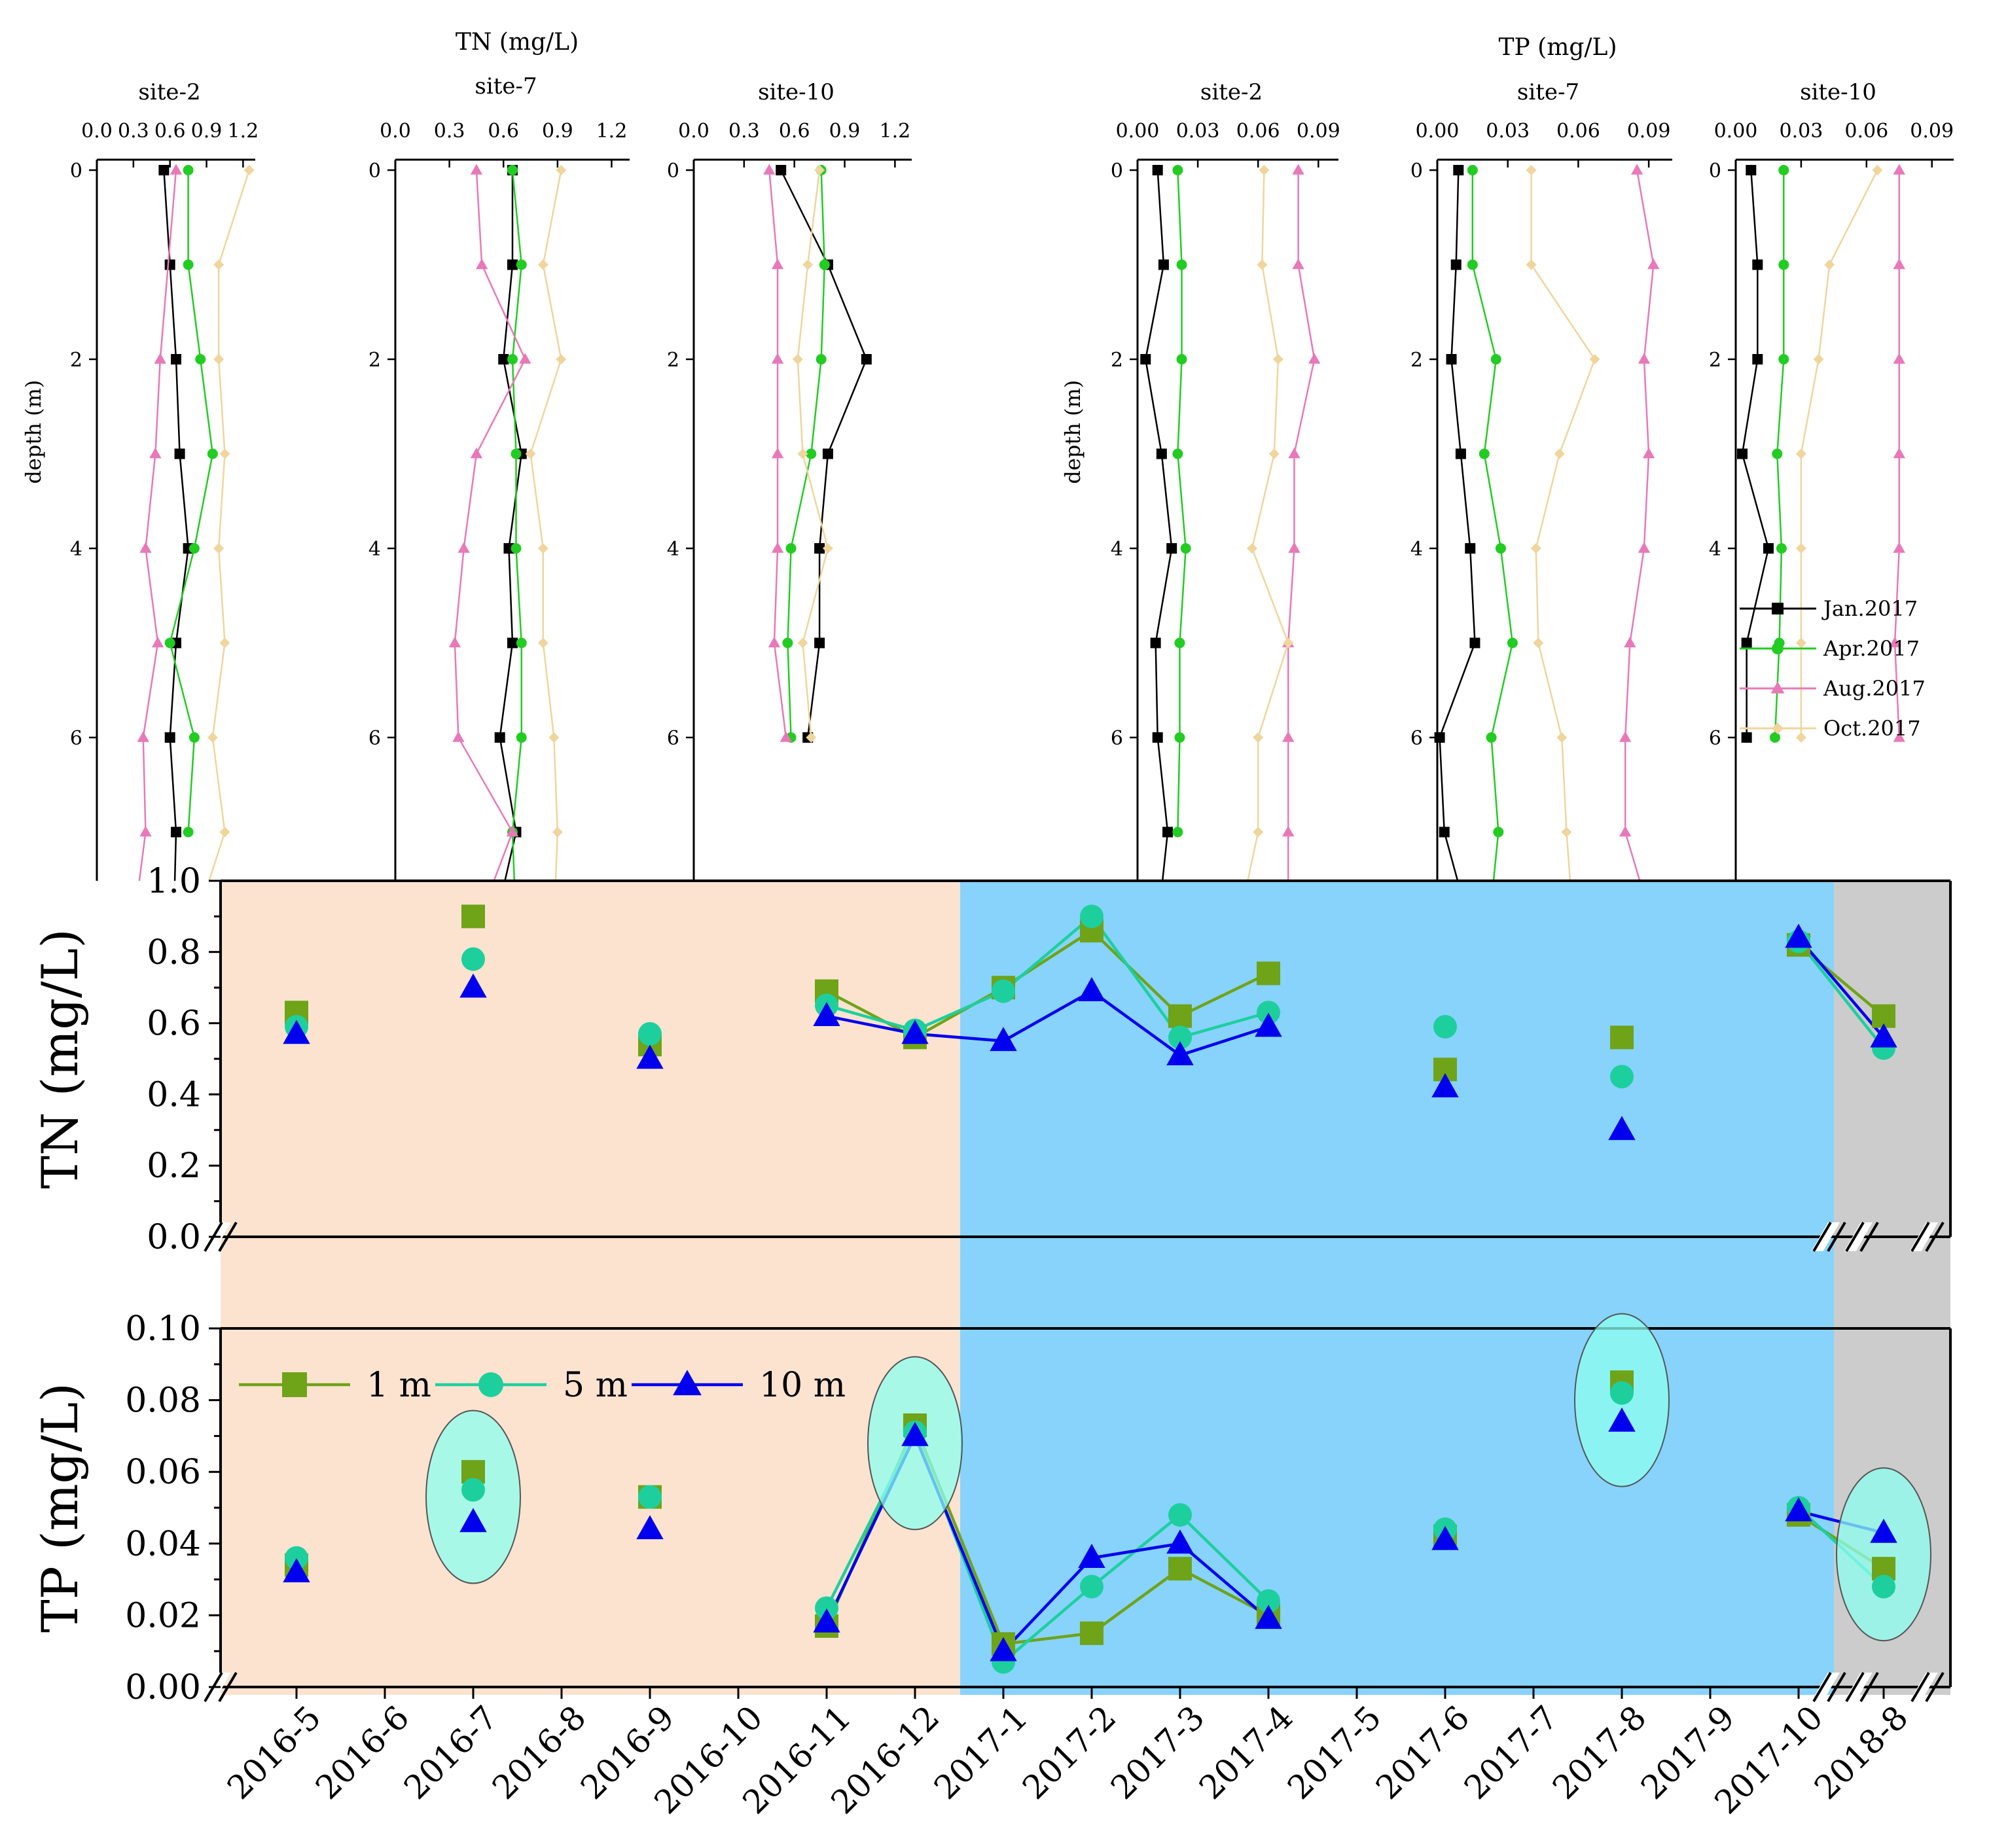 This screenshot has height=1848, width=1991. Describe the element at coordinates (1117, 549) in the screenshot. I see `profile-y-tick-label: 4` at that location.